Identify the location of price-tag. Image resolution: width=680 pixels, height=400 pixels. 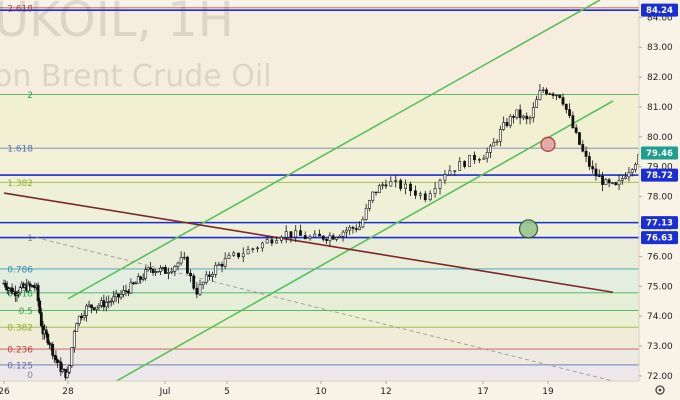
(659, 238).